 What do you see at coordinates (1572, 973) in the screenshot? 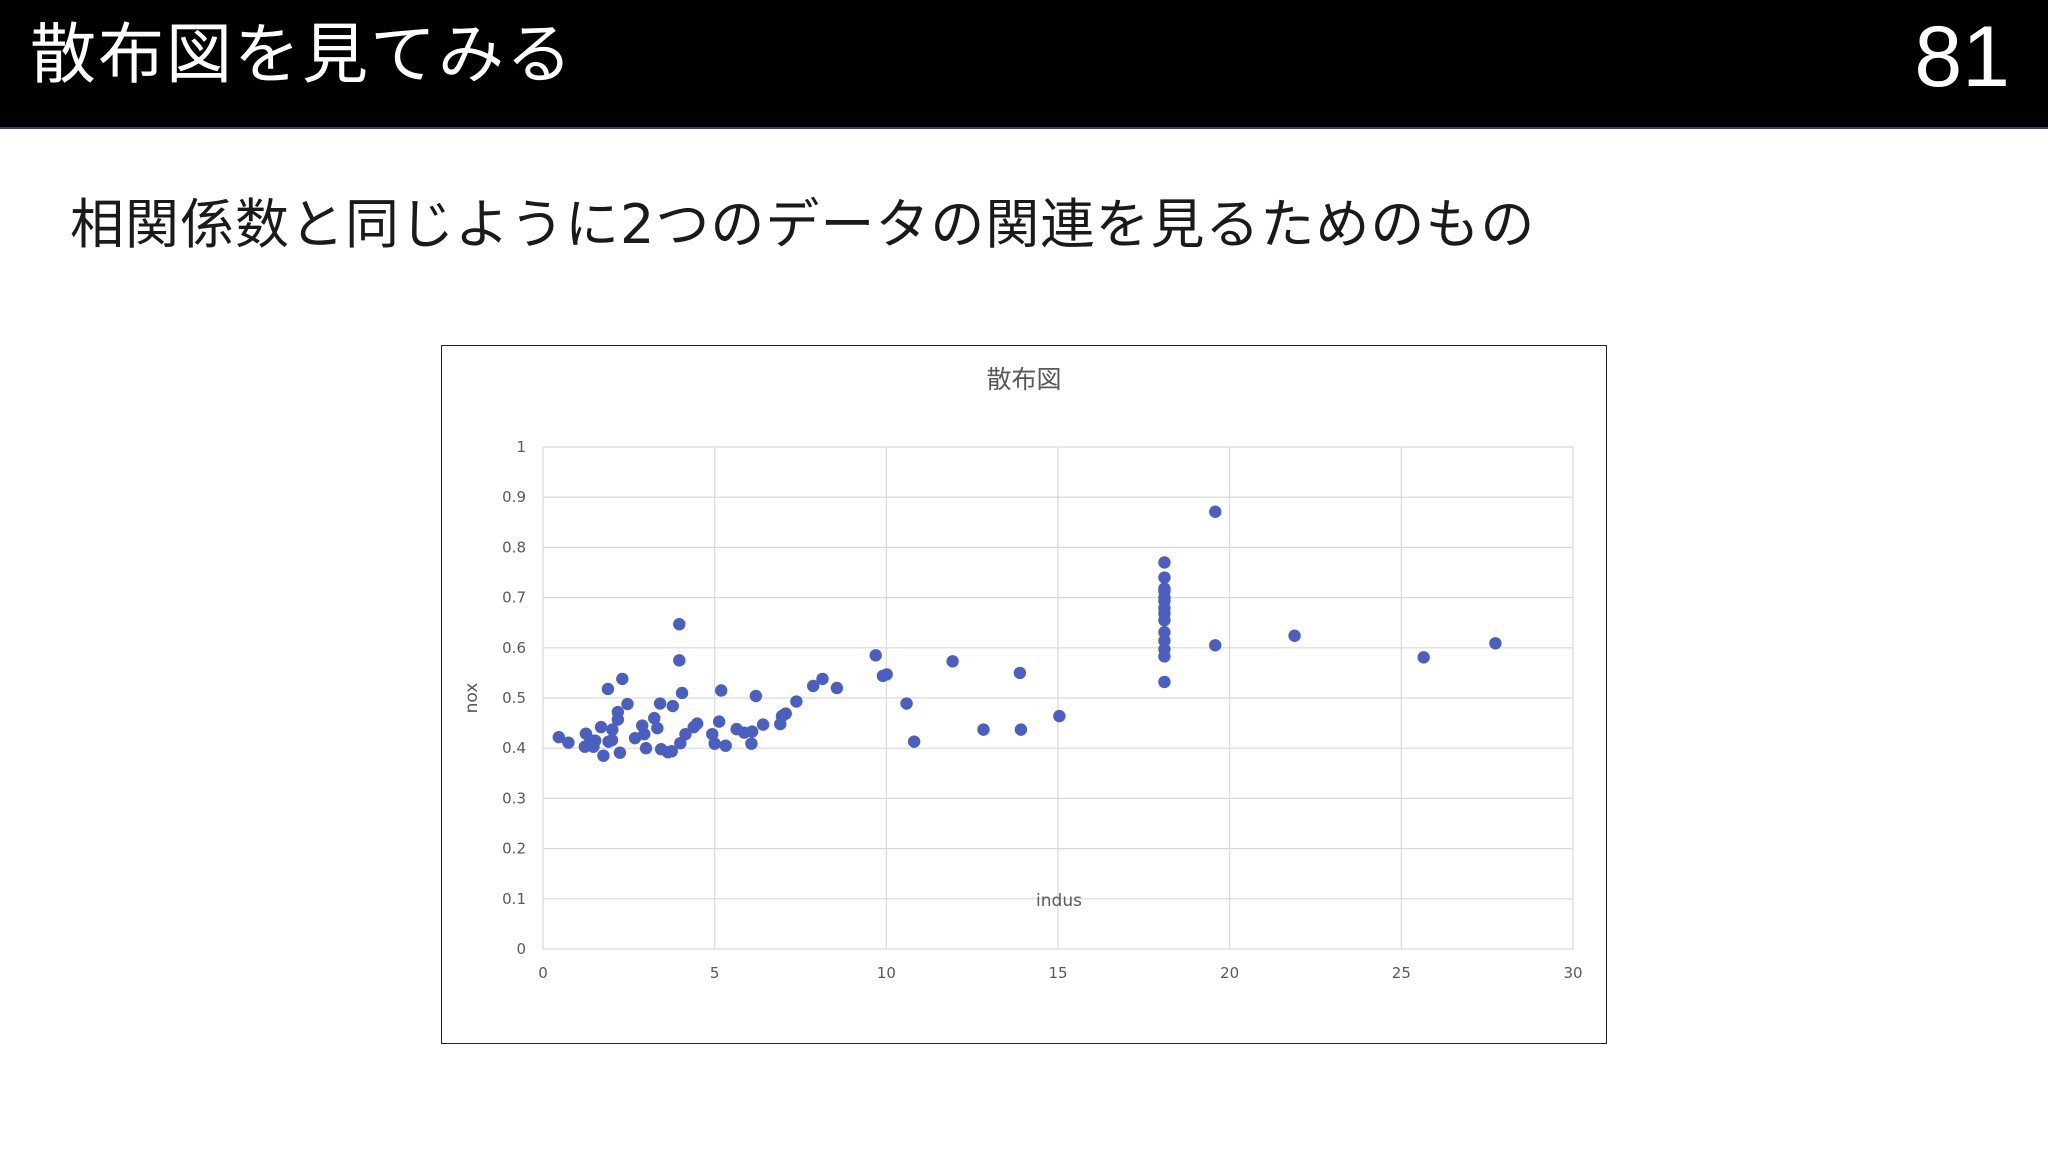
I see `x-tick-label: 30` at bounding box center [1572, 973].